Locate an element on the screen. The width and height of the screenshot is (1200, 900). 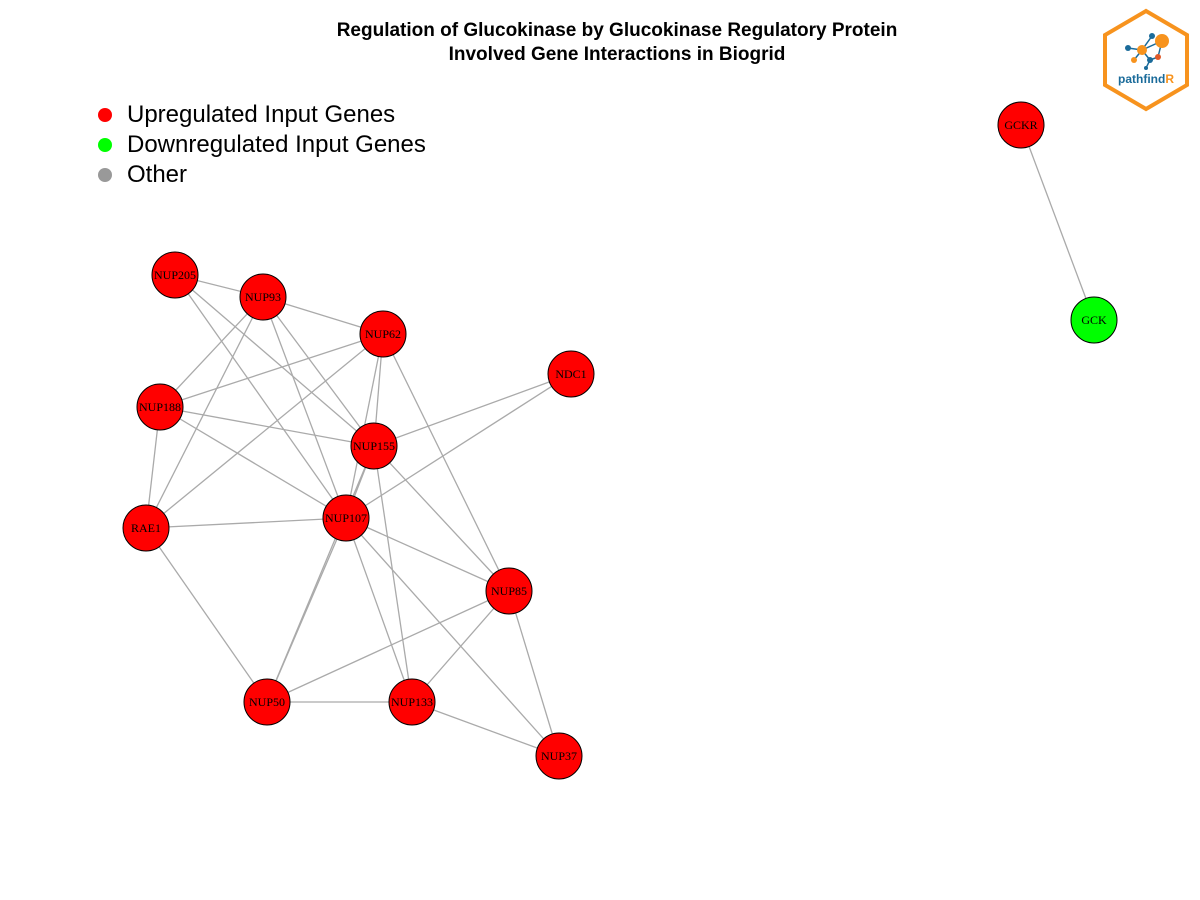
edge-nup107-nup133 is located at coordinates (379, 610).